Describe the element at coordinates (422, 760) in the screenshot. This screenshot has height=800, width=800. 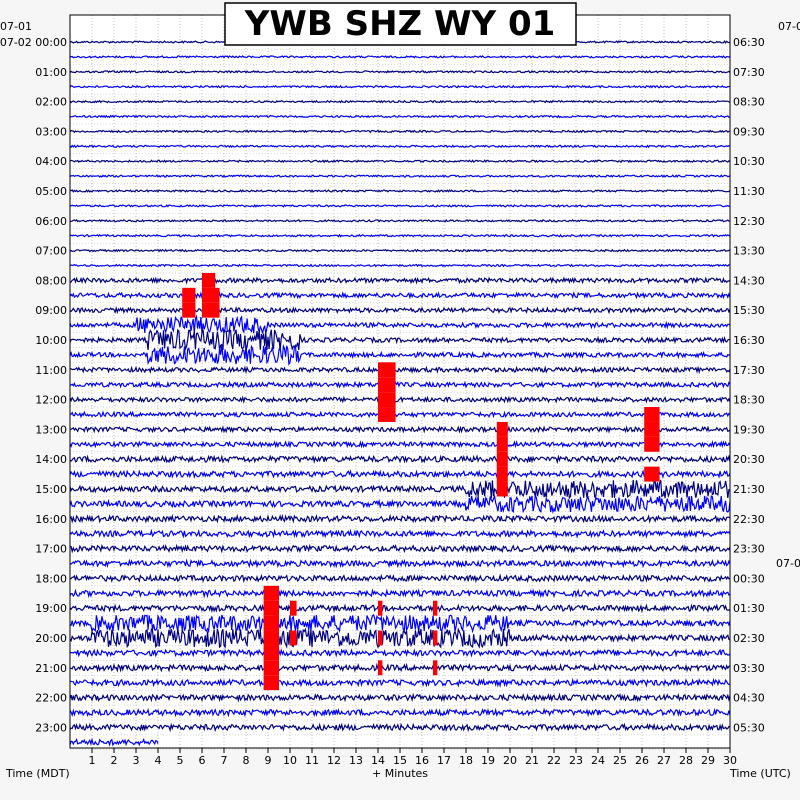
I see `x-tick-label: 16` at that location.